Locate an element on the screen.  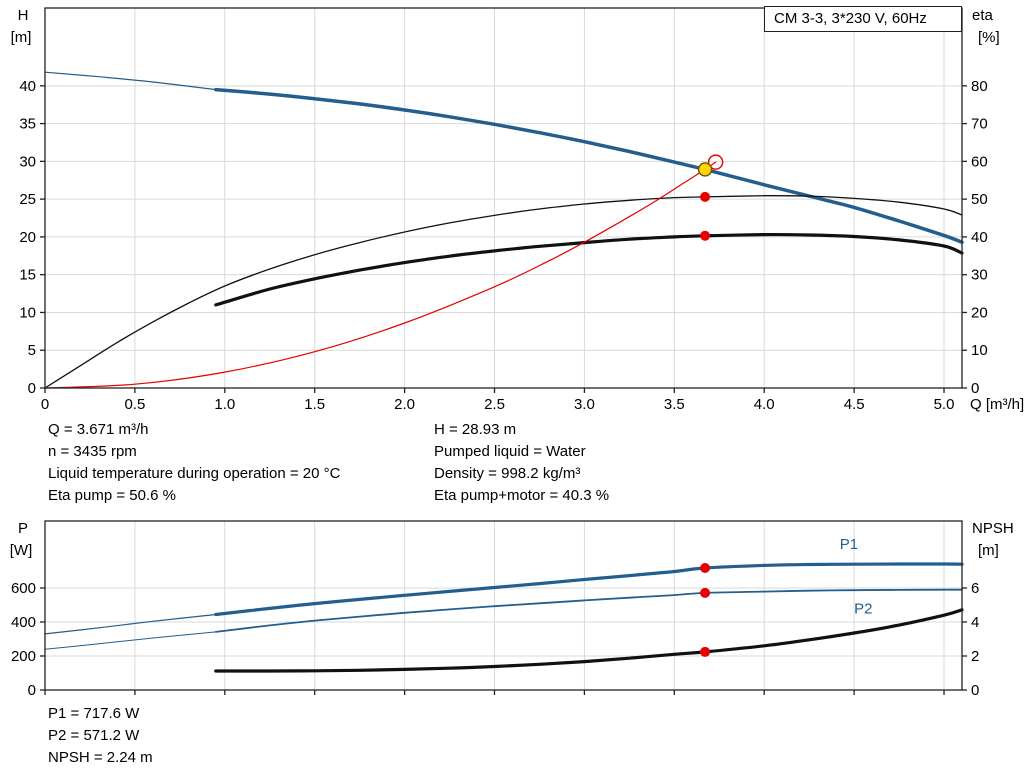
chart-text: P2 is located at coordinates (863, 608).